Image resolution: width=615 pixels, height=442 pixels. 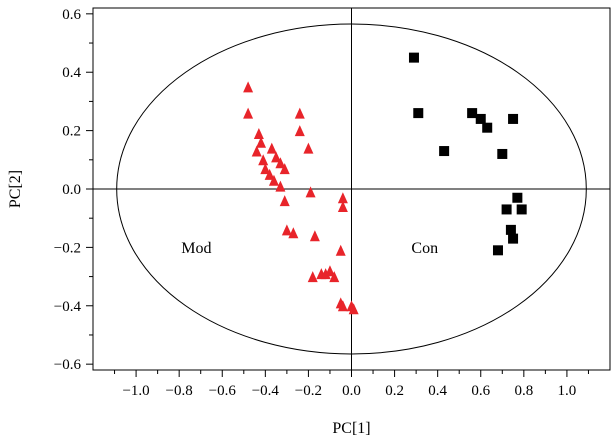 What do you see at coordinates (437, 391) in the screenshot?
I see `x-tick-label: 0.4` at bounding box center [437, 391].